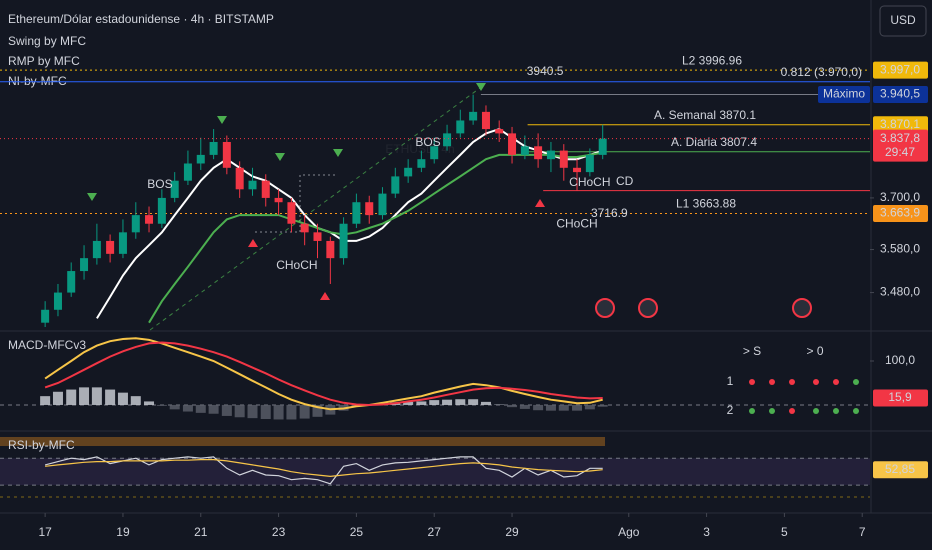 The width and height of the screenshot is (932, 550). Describe the element at coordinates (705, 115) in the screenshot. I see `level-label: A. Semanal 3870.1` at that location.